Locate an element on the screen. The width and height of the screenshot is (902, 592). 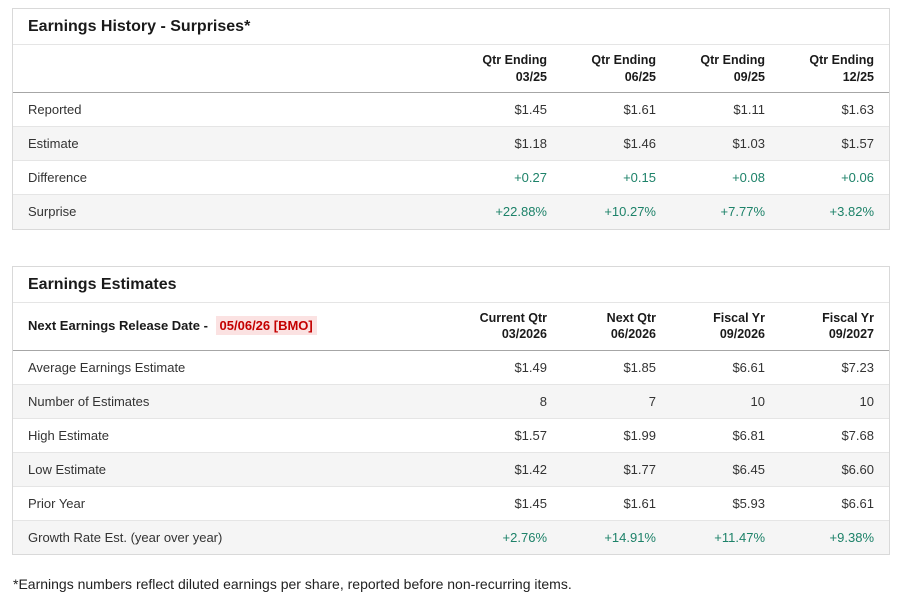
column-header-q1: Qtr Ending 03/25 is located at coordinates (507, 69).